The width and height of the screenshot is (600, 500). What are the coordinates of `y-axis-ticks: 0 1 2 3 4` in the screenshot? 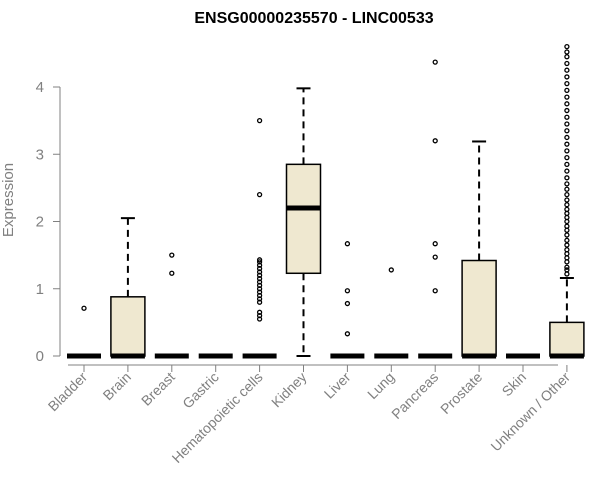 It's located at (48, 222).